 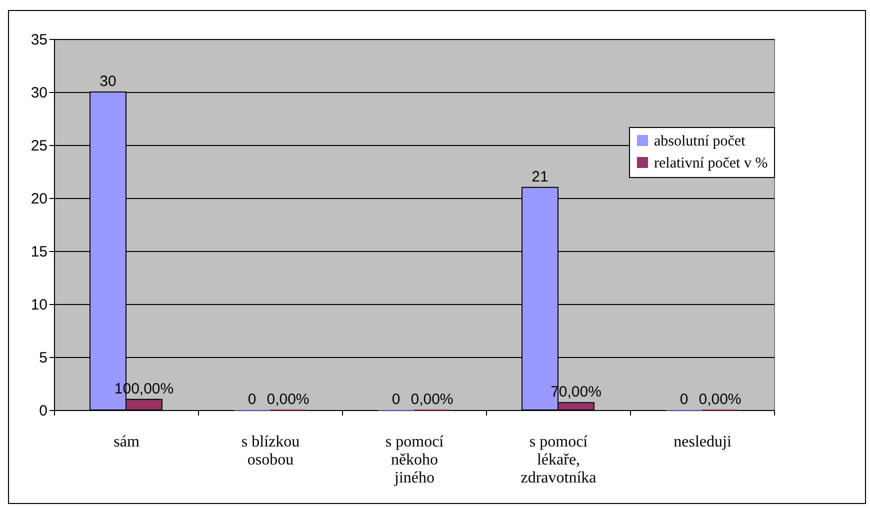 I want to click on legend-label: relativní počet v %, so click(x=711, y=164).